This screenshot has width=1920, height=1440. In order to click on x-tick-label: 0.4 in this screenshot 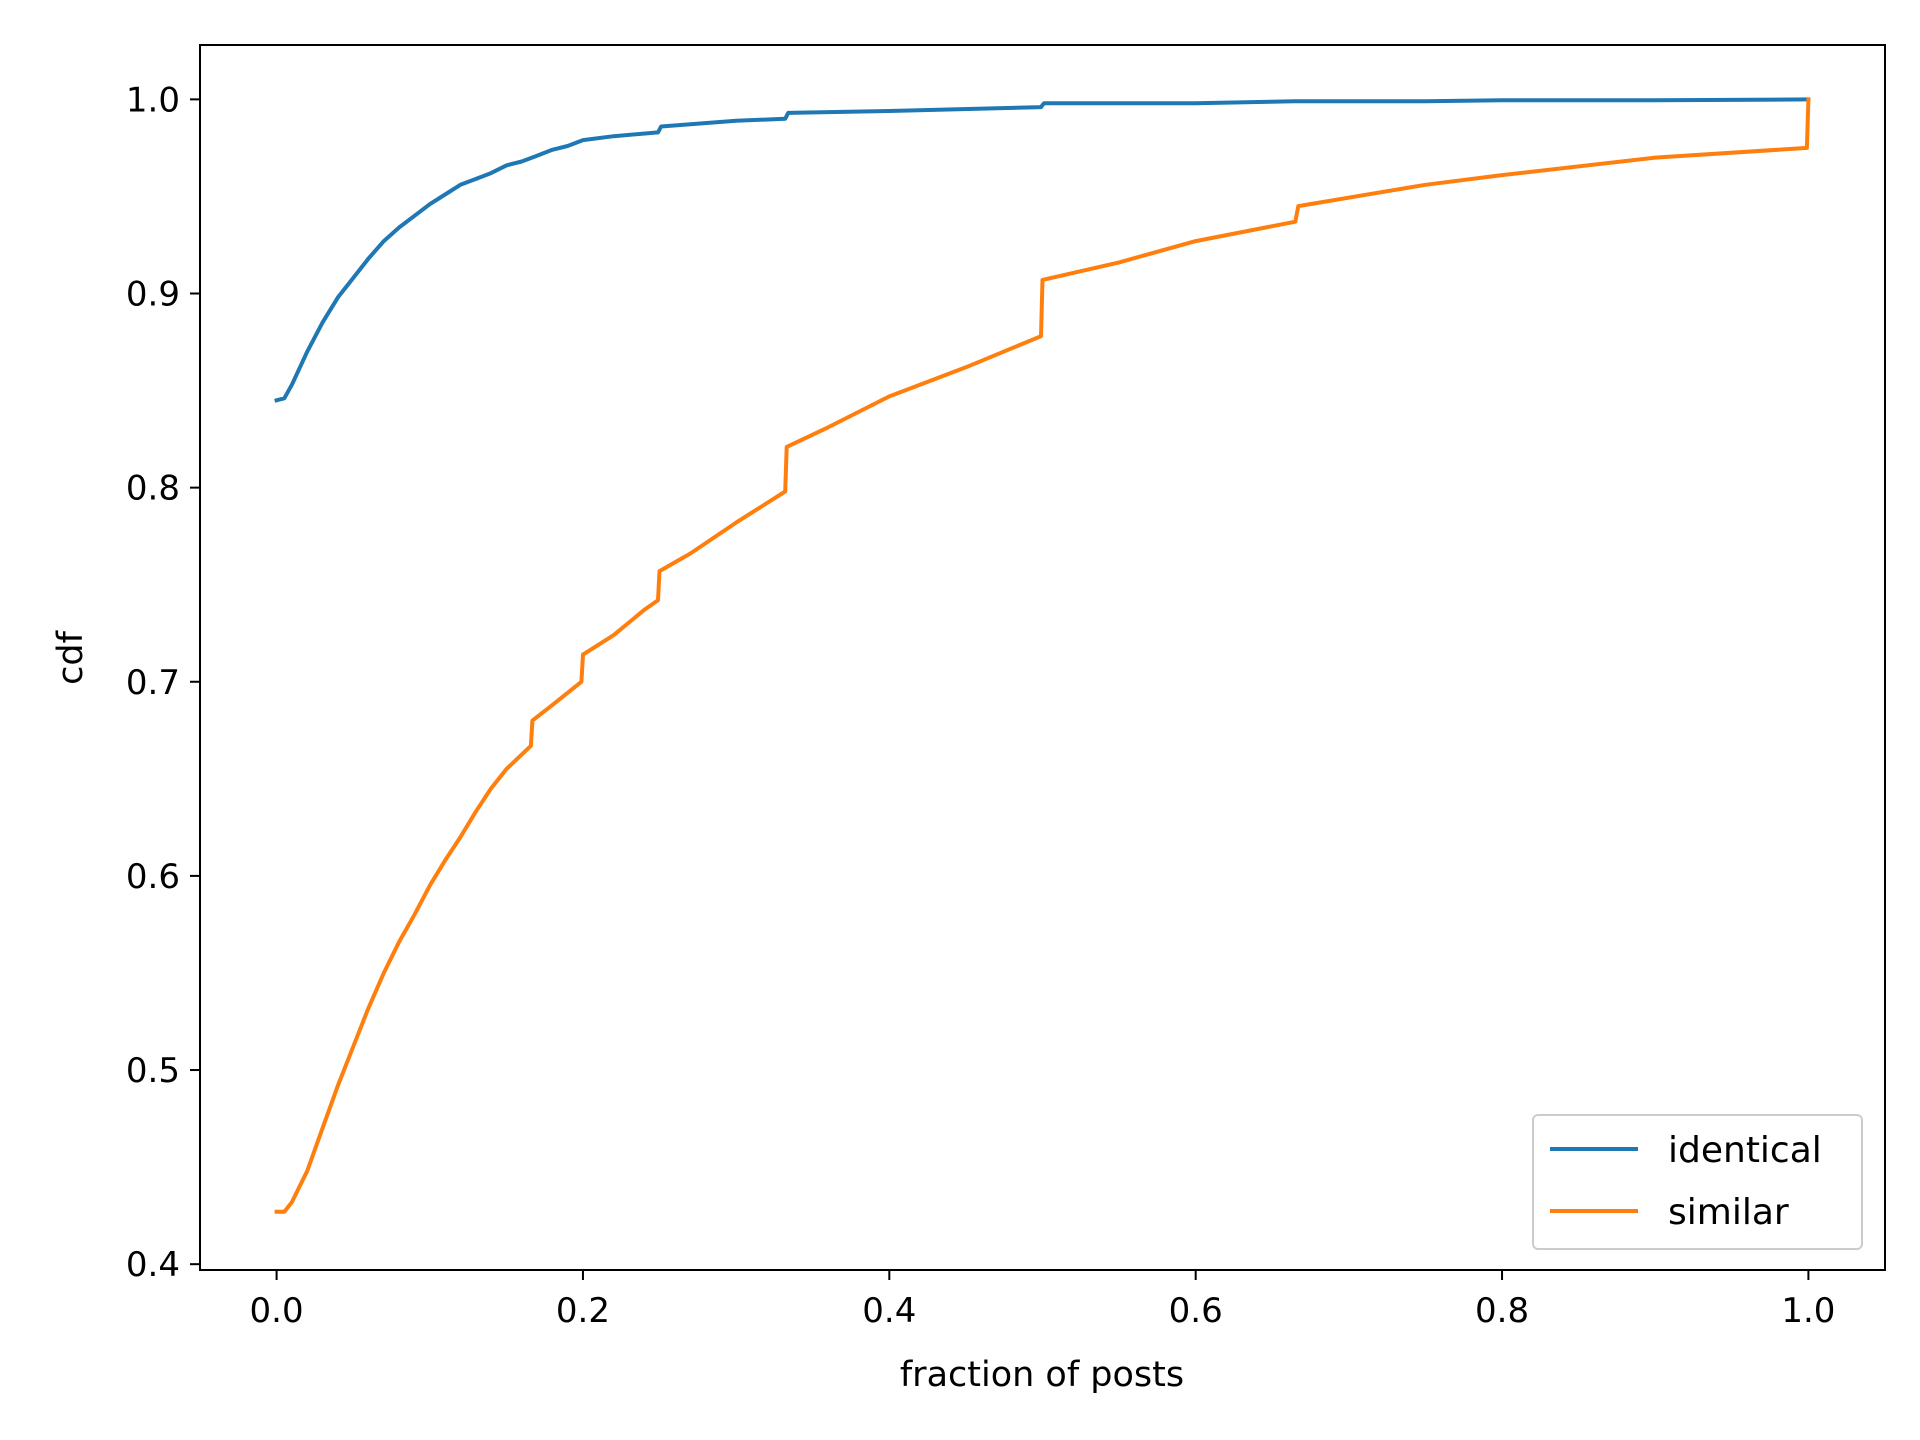, I will do `click(889, 1311)`.